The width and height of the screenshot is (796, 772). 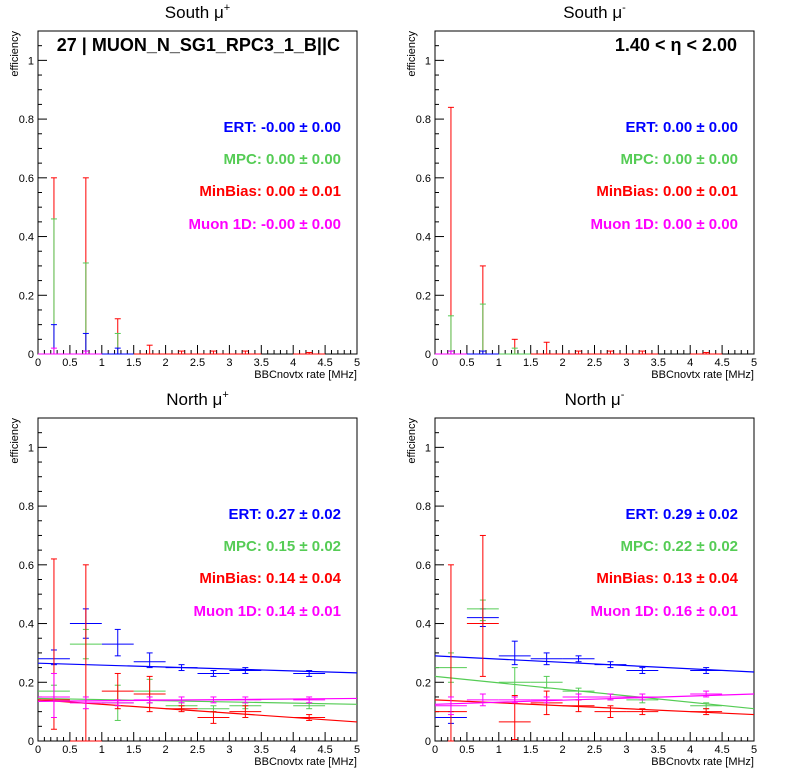 I want to click on fit-line-muon-1d, so click(x=594, y=699).